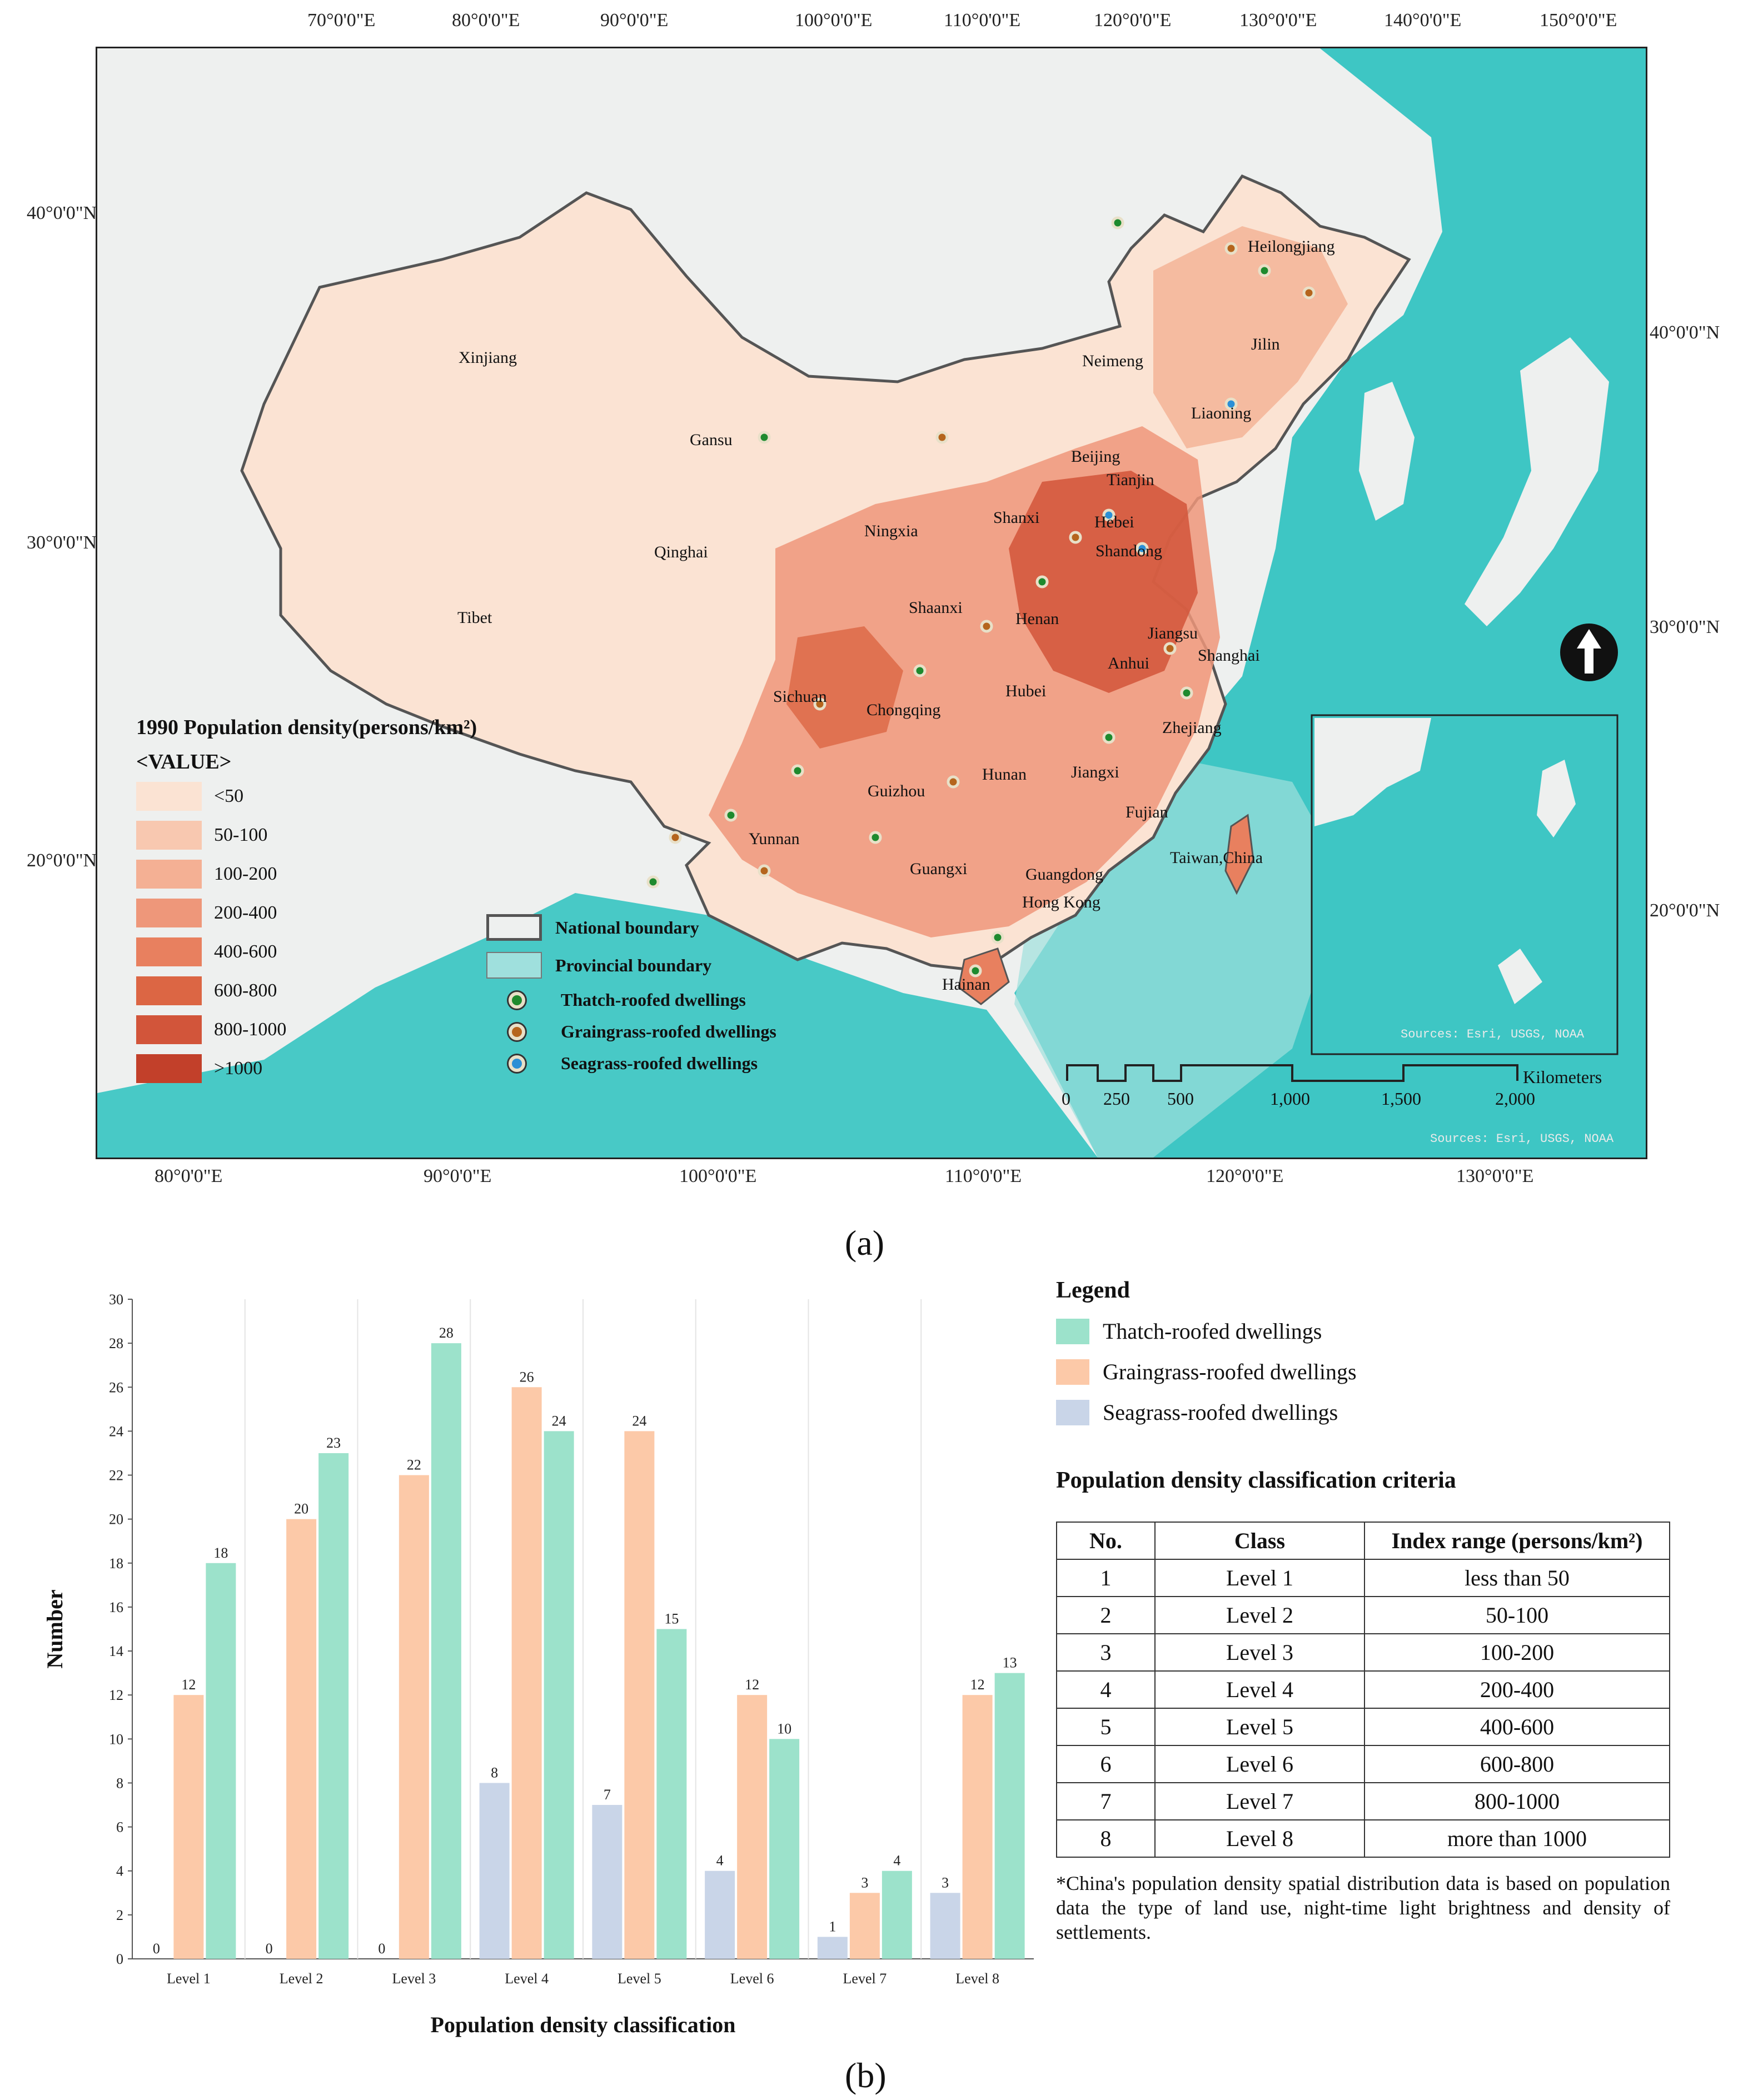 The height and width of the screenshot is (2100, 1748). I want to click on lon-tick: 150°0'0"E, so click(1578, 20).